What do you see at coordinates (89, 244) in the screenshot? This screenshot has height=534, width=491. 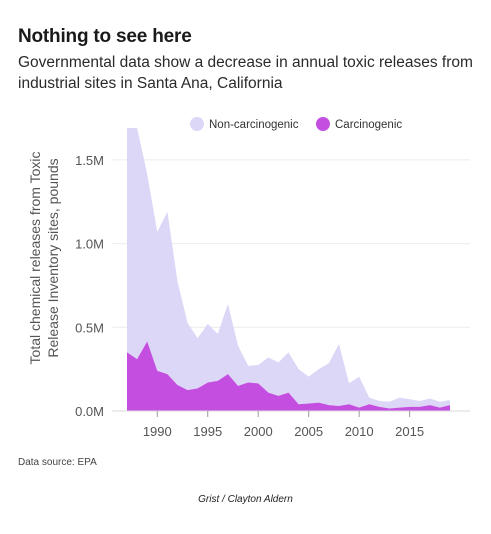 I see `y-tick-label: 1.0M` at bounding box center [89, 244].